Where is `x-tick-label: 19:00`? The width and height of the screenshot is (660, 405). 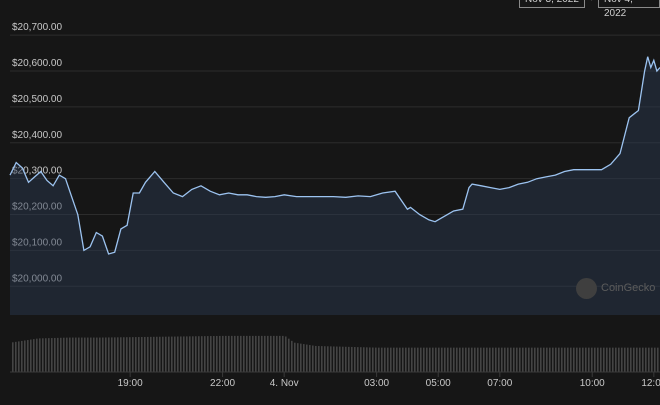 x-tick-label: 19:00 is located at coordinates (130, 383).